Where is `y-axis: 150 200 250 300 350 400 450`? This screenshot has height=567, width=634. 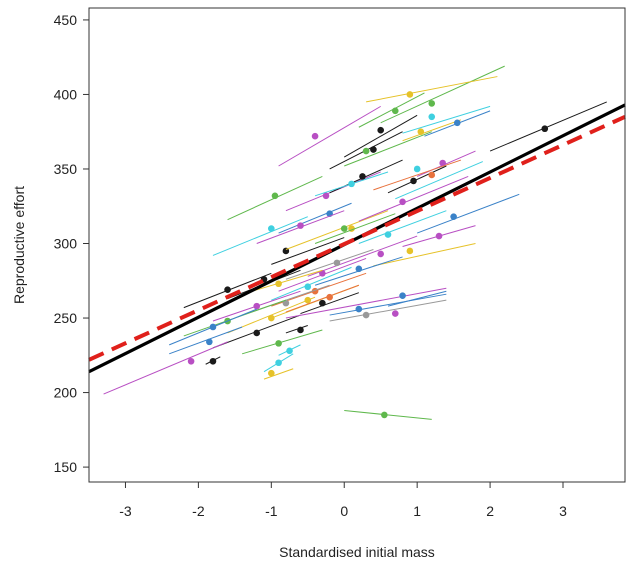 y-axis: 150 200 250 300 350 400 450 is located at coordinates (71, 243).